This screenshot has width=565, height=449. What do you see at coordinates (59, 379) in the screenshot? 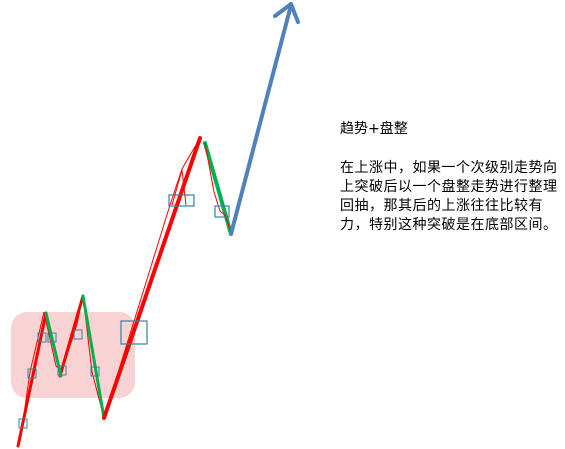
I see `base-sublevel-boxes` at bounding box center [59, 379].